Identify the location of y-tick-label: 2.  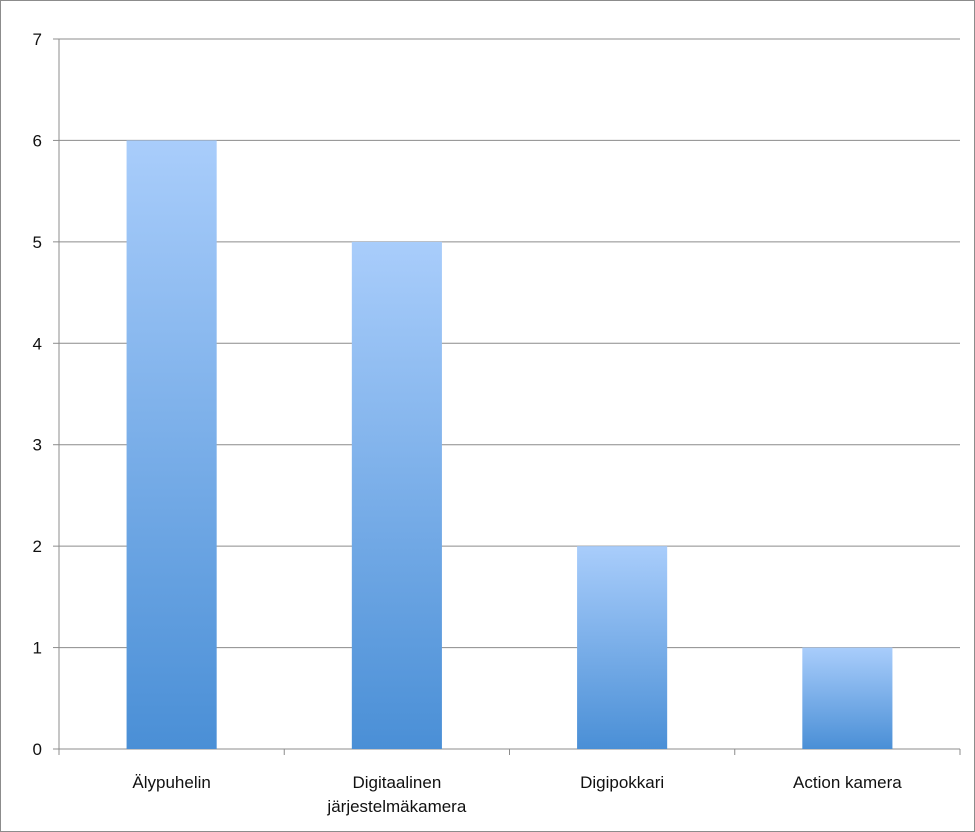
(37, 546).